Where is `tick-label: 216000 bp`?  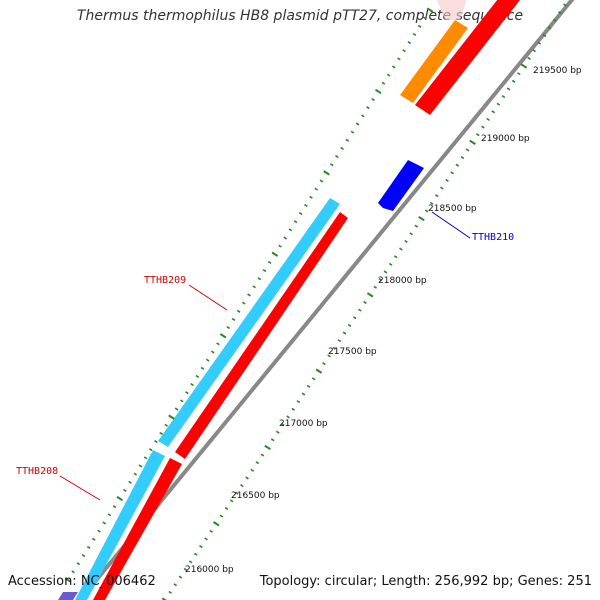
tick-label: 216000 bp is located at coordinates (209, 570).